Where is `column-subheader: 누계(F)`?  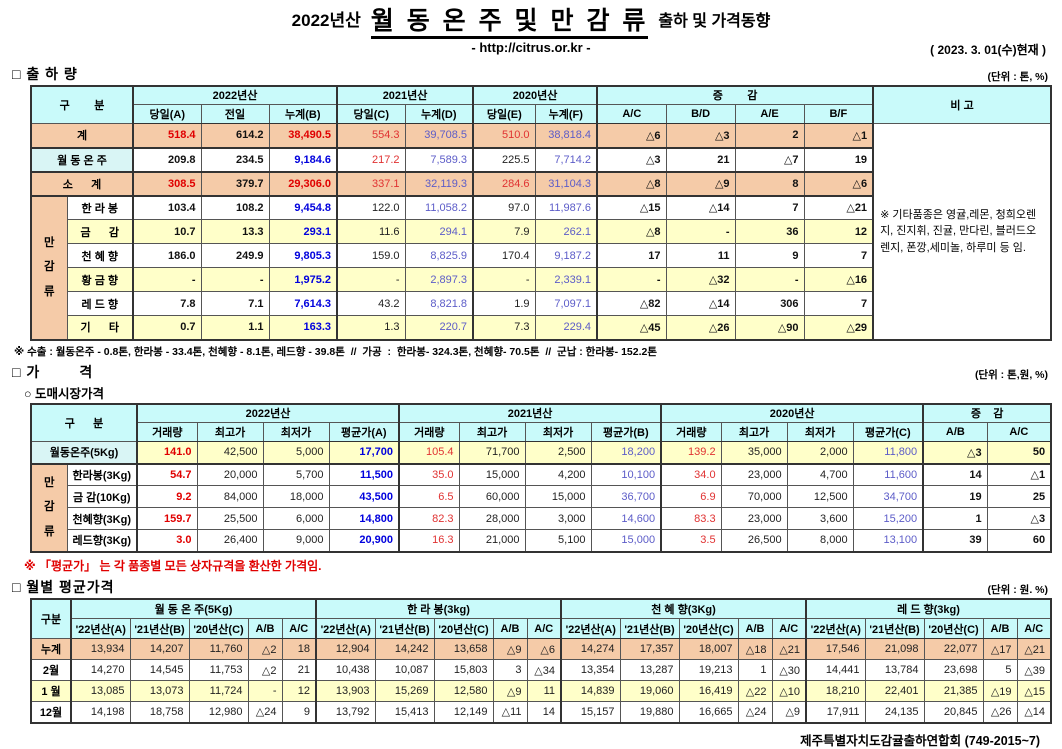 column-subheader: 누계(F) is located at coordinates (566, 114).